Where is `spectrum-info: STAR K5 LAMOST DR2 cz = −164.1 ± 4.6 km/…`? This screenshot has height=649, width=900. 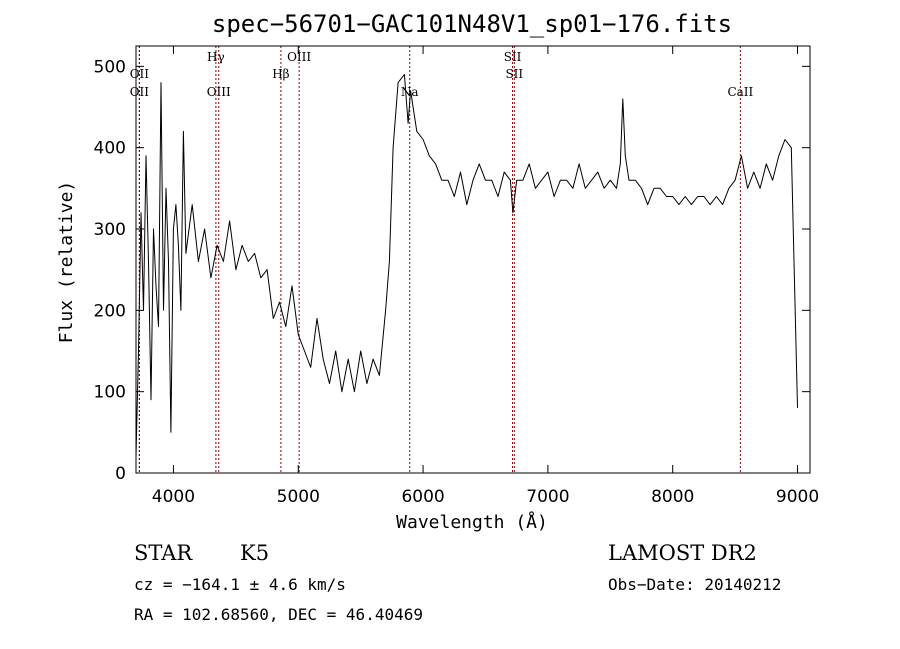
spectrum-info: STAR K5 LAMOST DR2 cz = −164.1 ± 4.6 km/… is located at coordinates (457, 582).